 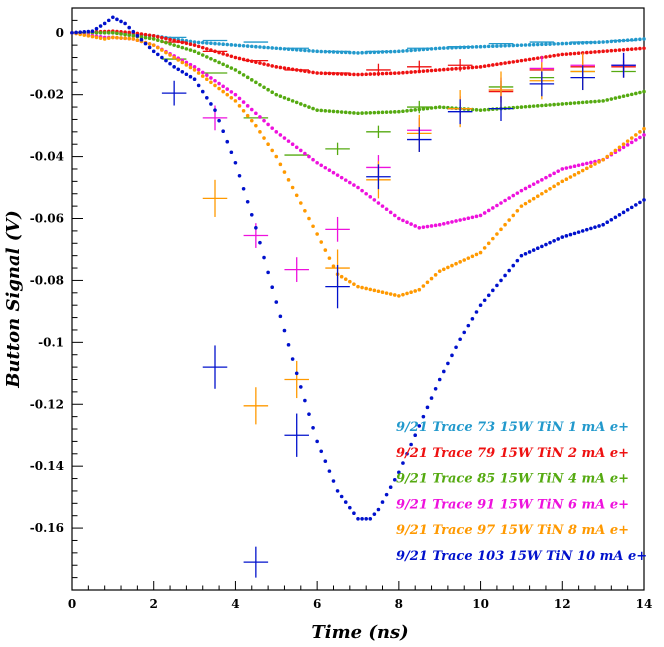 What do you see at coordinates (317, 604) in the screenshot?
I see `x-tick-label: 6` at bounding box center [317, 604].